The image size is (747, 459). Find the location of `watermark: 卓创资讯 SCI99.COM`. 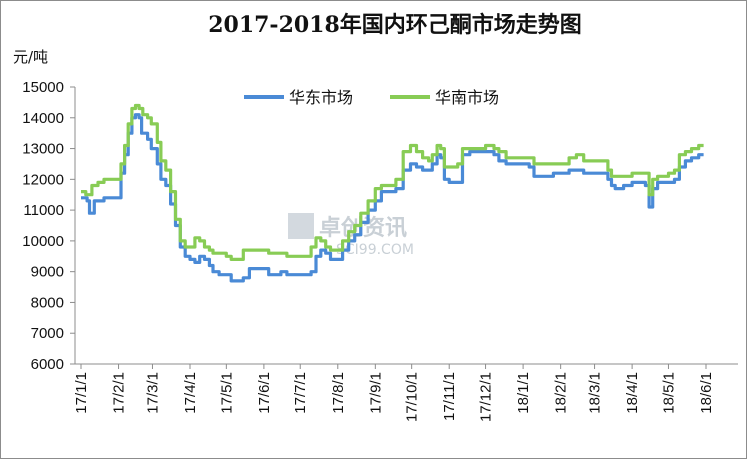

watermark: 卓创资讯 SCI99.COM is located at coordinates (351, 235).